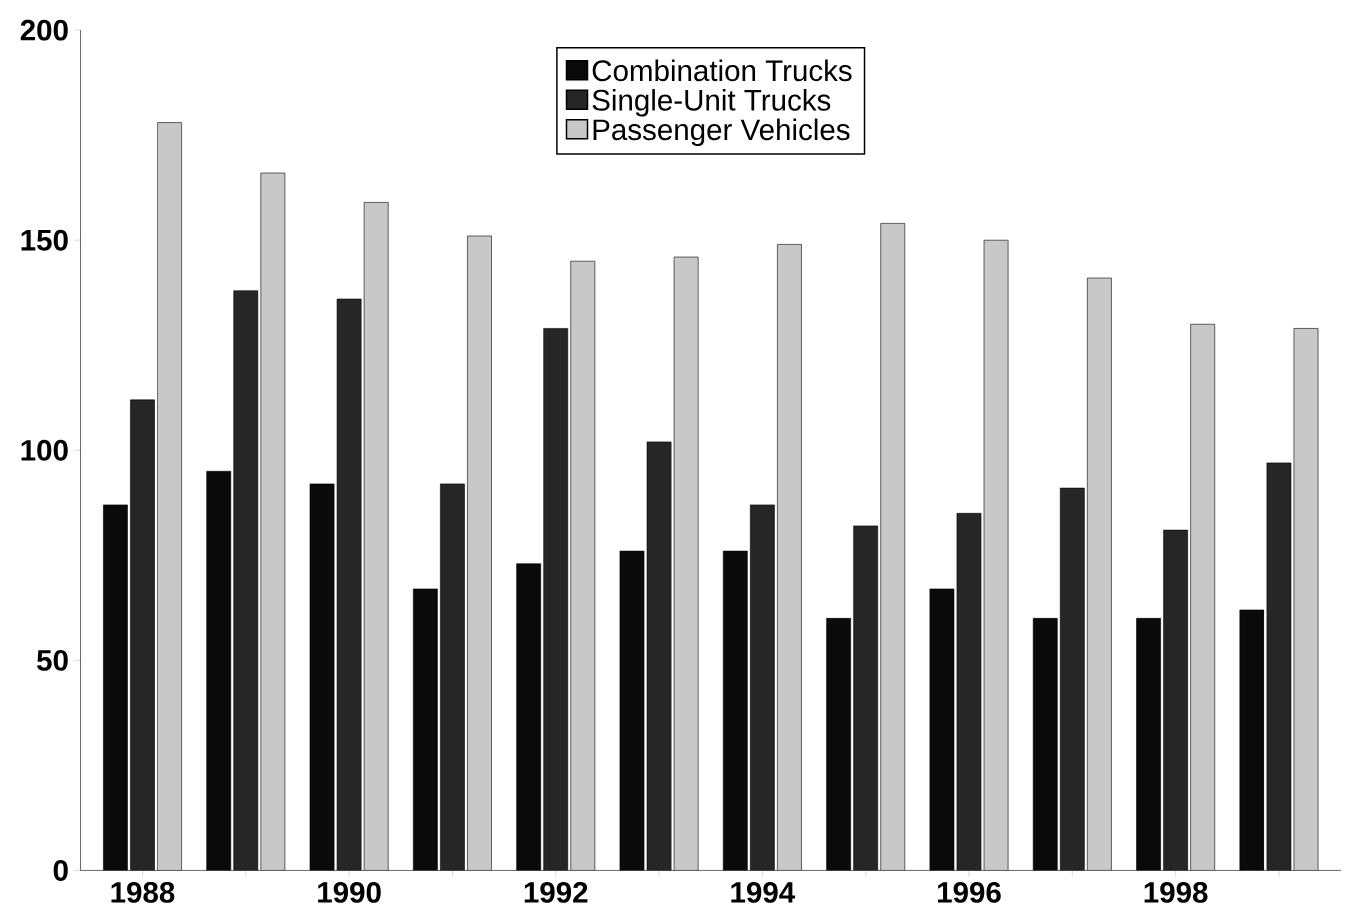 The width and height of the screenshot is (1356, 923). Describe the element at coordinates (44, 30) in the screenshot. I see `y-tick-label: 200` at that location.